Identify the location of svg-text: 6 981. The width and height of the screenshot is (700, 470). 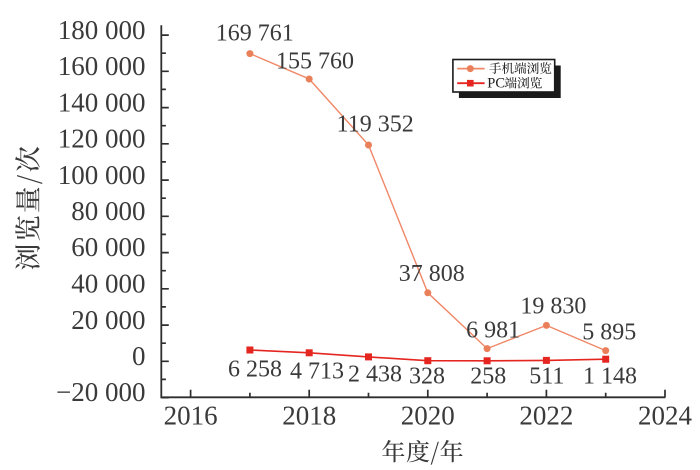
(493, 331).